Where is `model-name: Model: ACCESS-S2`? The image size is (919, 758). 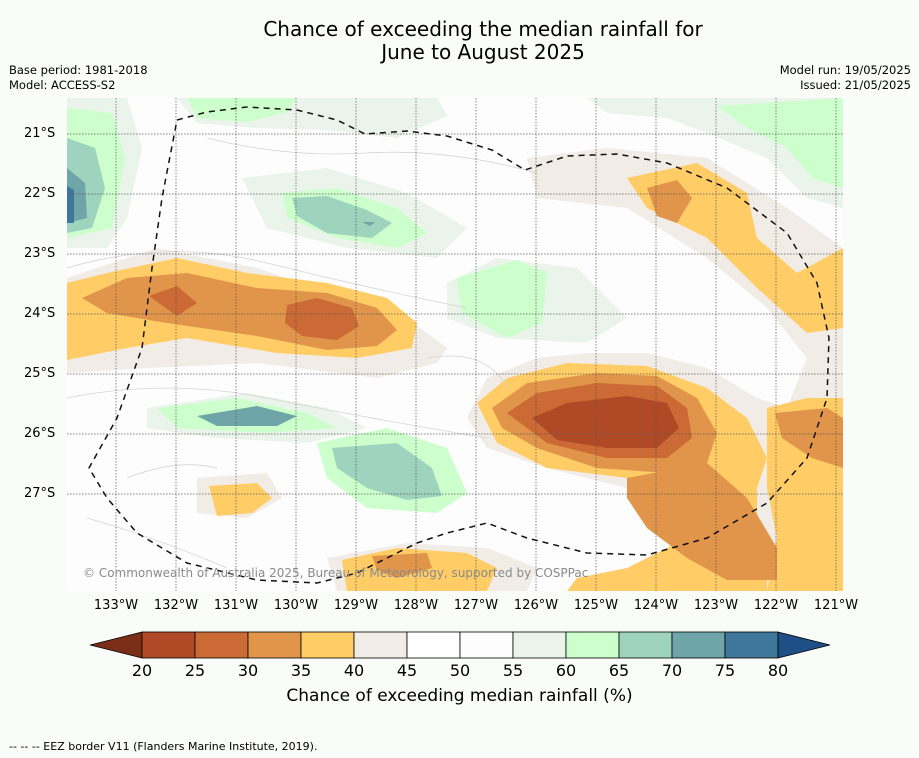 model-name: Model: ACCESS-S2 is located at coordinates (62, 85).